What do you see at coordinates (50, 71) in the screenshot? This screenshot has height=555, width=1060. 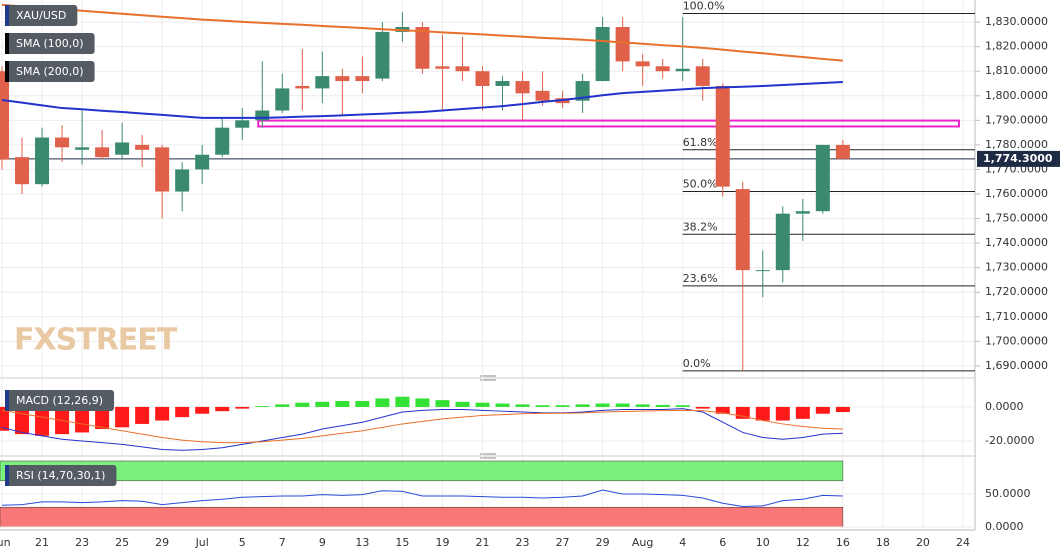 I see `legend: SMA (200,0)` at bounding box center [50, 71].